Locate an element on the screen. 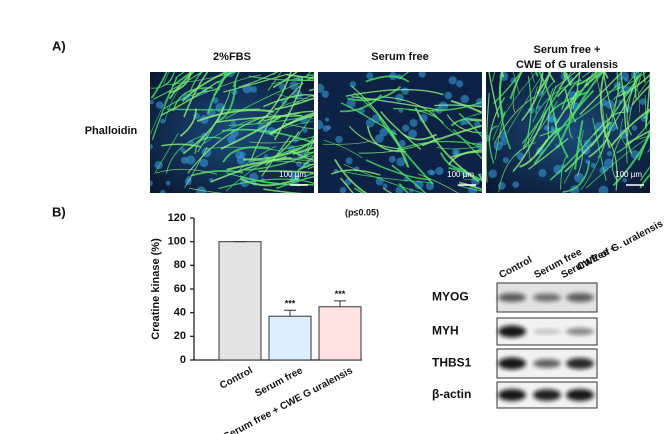 This screenshot has width=669, height=434. blot-row-label: β-actin is located at coordinates (451, 394).